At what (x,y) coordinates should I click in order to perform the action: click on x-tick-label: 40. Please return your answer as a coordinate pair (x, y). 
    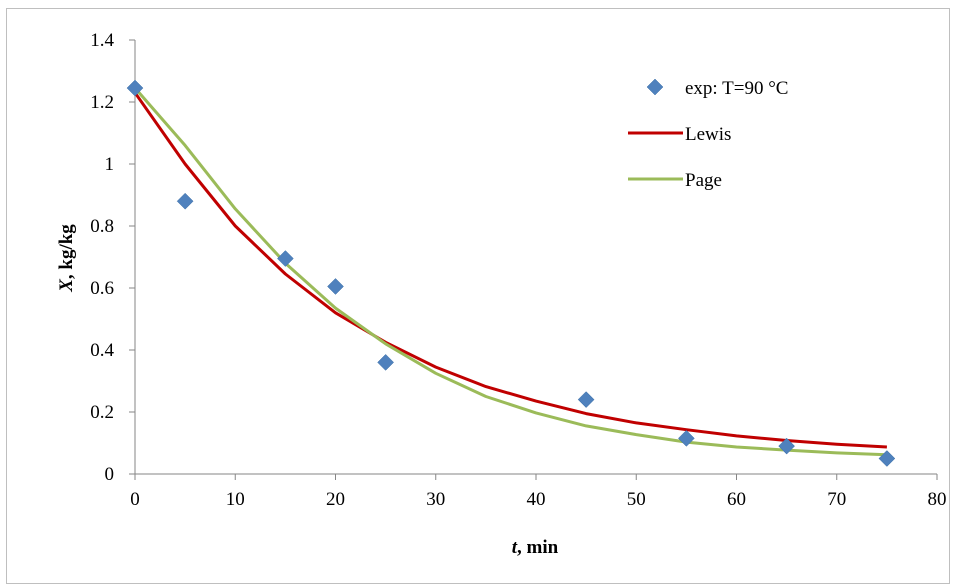
    Looking at the image, I should click on (536, 499).